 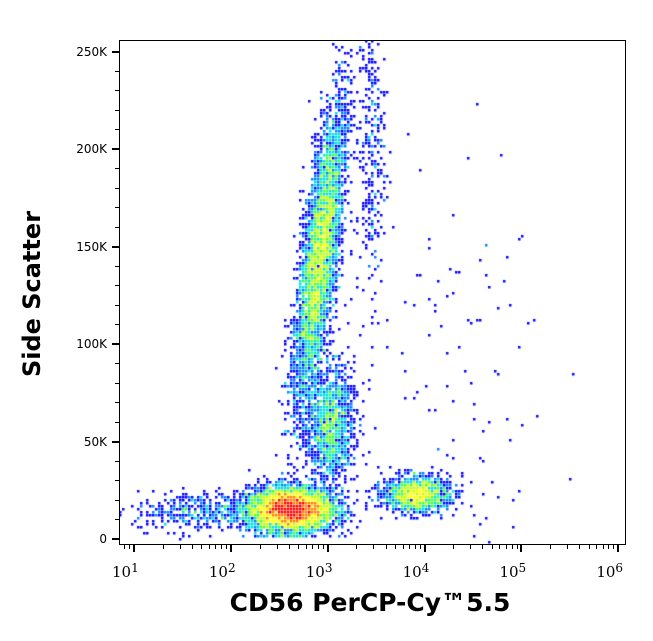 What do you see at coordinates (370, 602) in the screenshot?
I see `x-axis-title: CD56 PerCP-Cy™5.5` at bounding box center [370, 602].